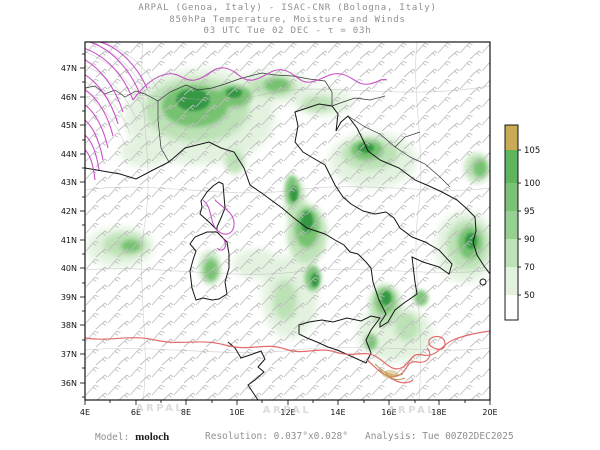  I want to click on lat-tick-label: 40N, so click(69, 268).